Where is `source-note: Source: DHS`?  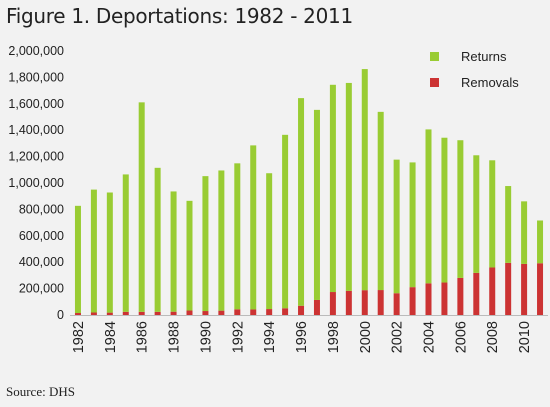
source-note: Source: DHS is located at coordinates (40, 391).